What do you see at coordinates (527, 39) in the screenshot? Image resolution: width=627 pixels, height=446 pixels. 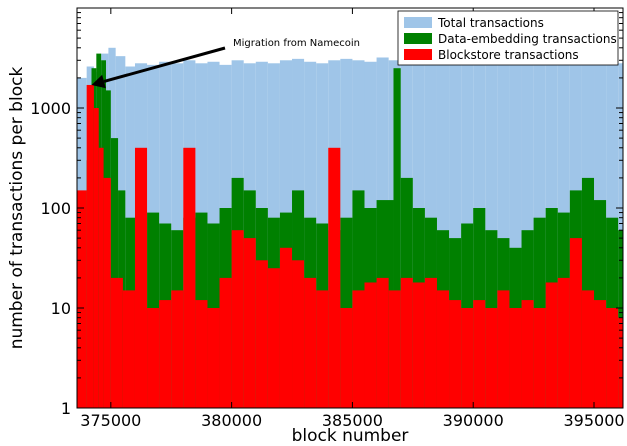 I see `legend-label-data-embedding: Data-embedding transactions` at bounding box center [527, 39].